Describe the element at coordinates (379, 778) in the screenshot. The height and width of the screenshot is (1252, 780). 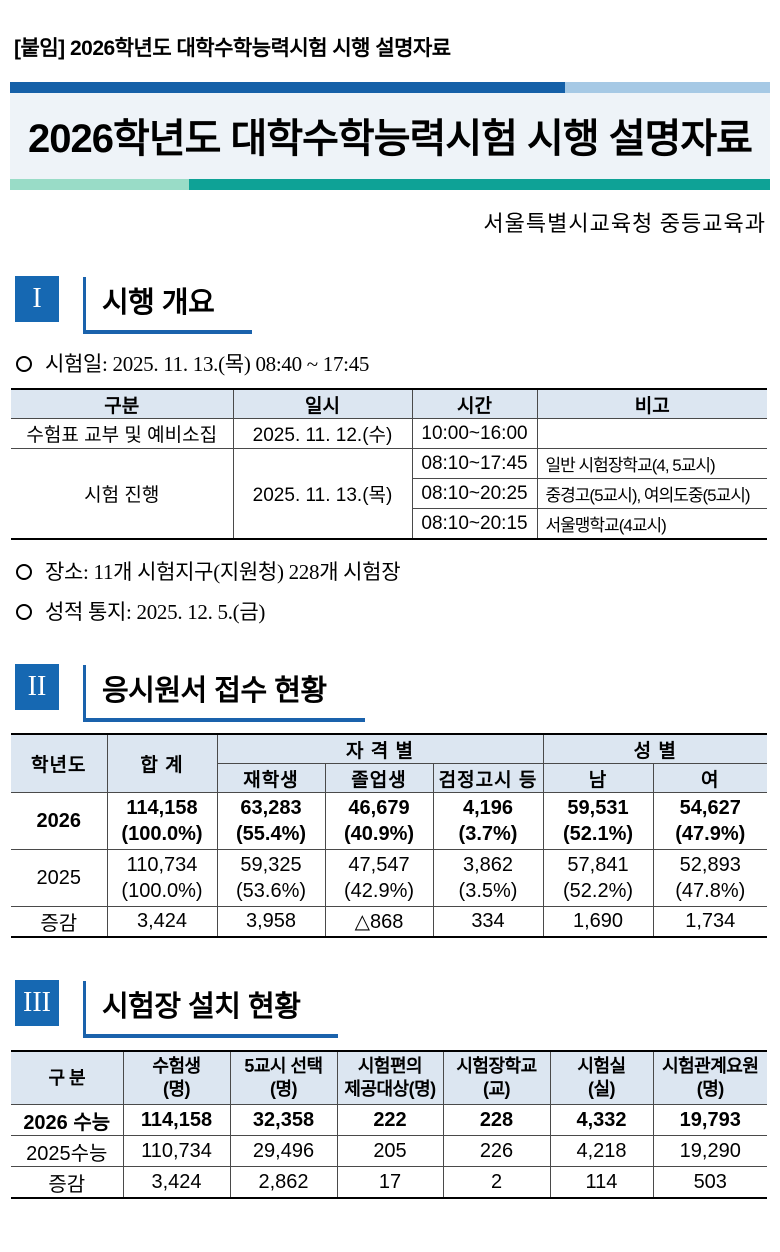
I see `column-header-graduate: 졸업생` at that location.